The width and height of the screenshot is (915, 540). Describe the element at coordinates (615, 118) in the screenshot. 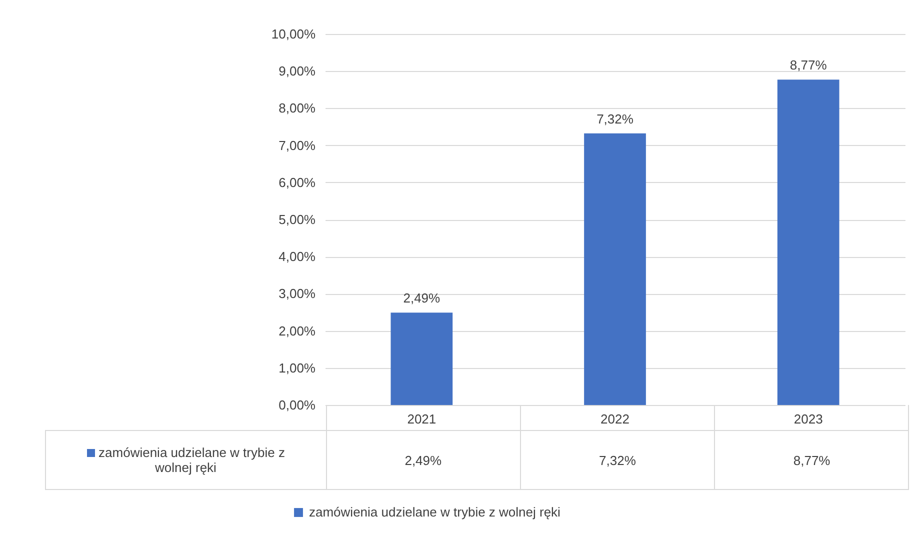

I see `text: 7,32%` at that location.